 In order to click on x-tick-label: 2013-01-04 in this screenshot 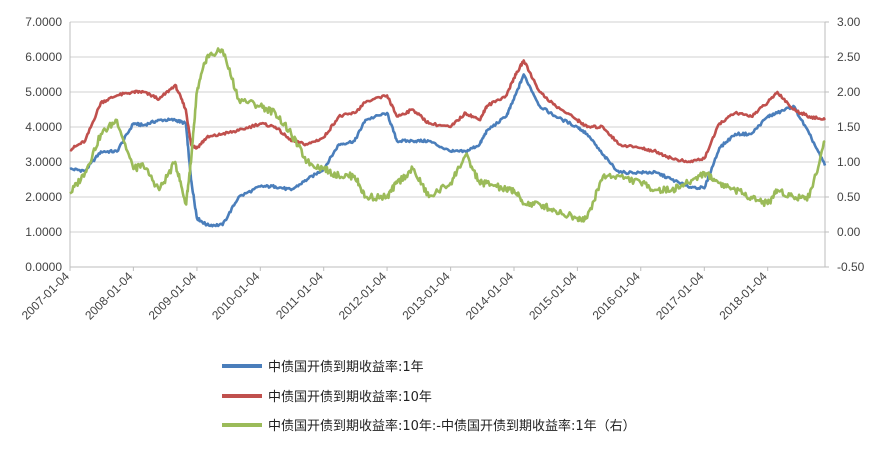, I will do `click(426, 296)`.